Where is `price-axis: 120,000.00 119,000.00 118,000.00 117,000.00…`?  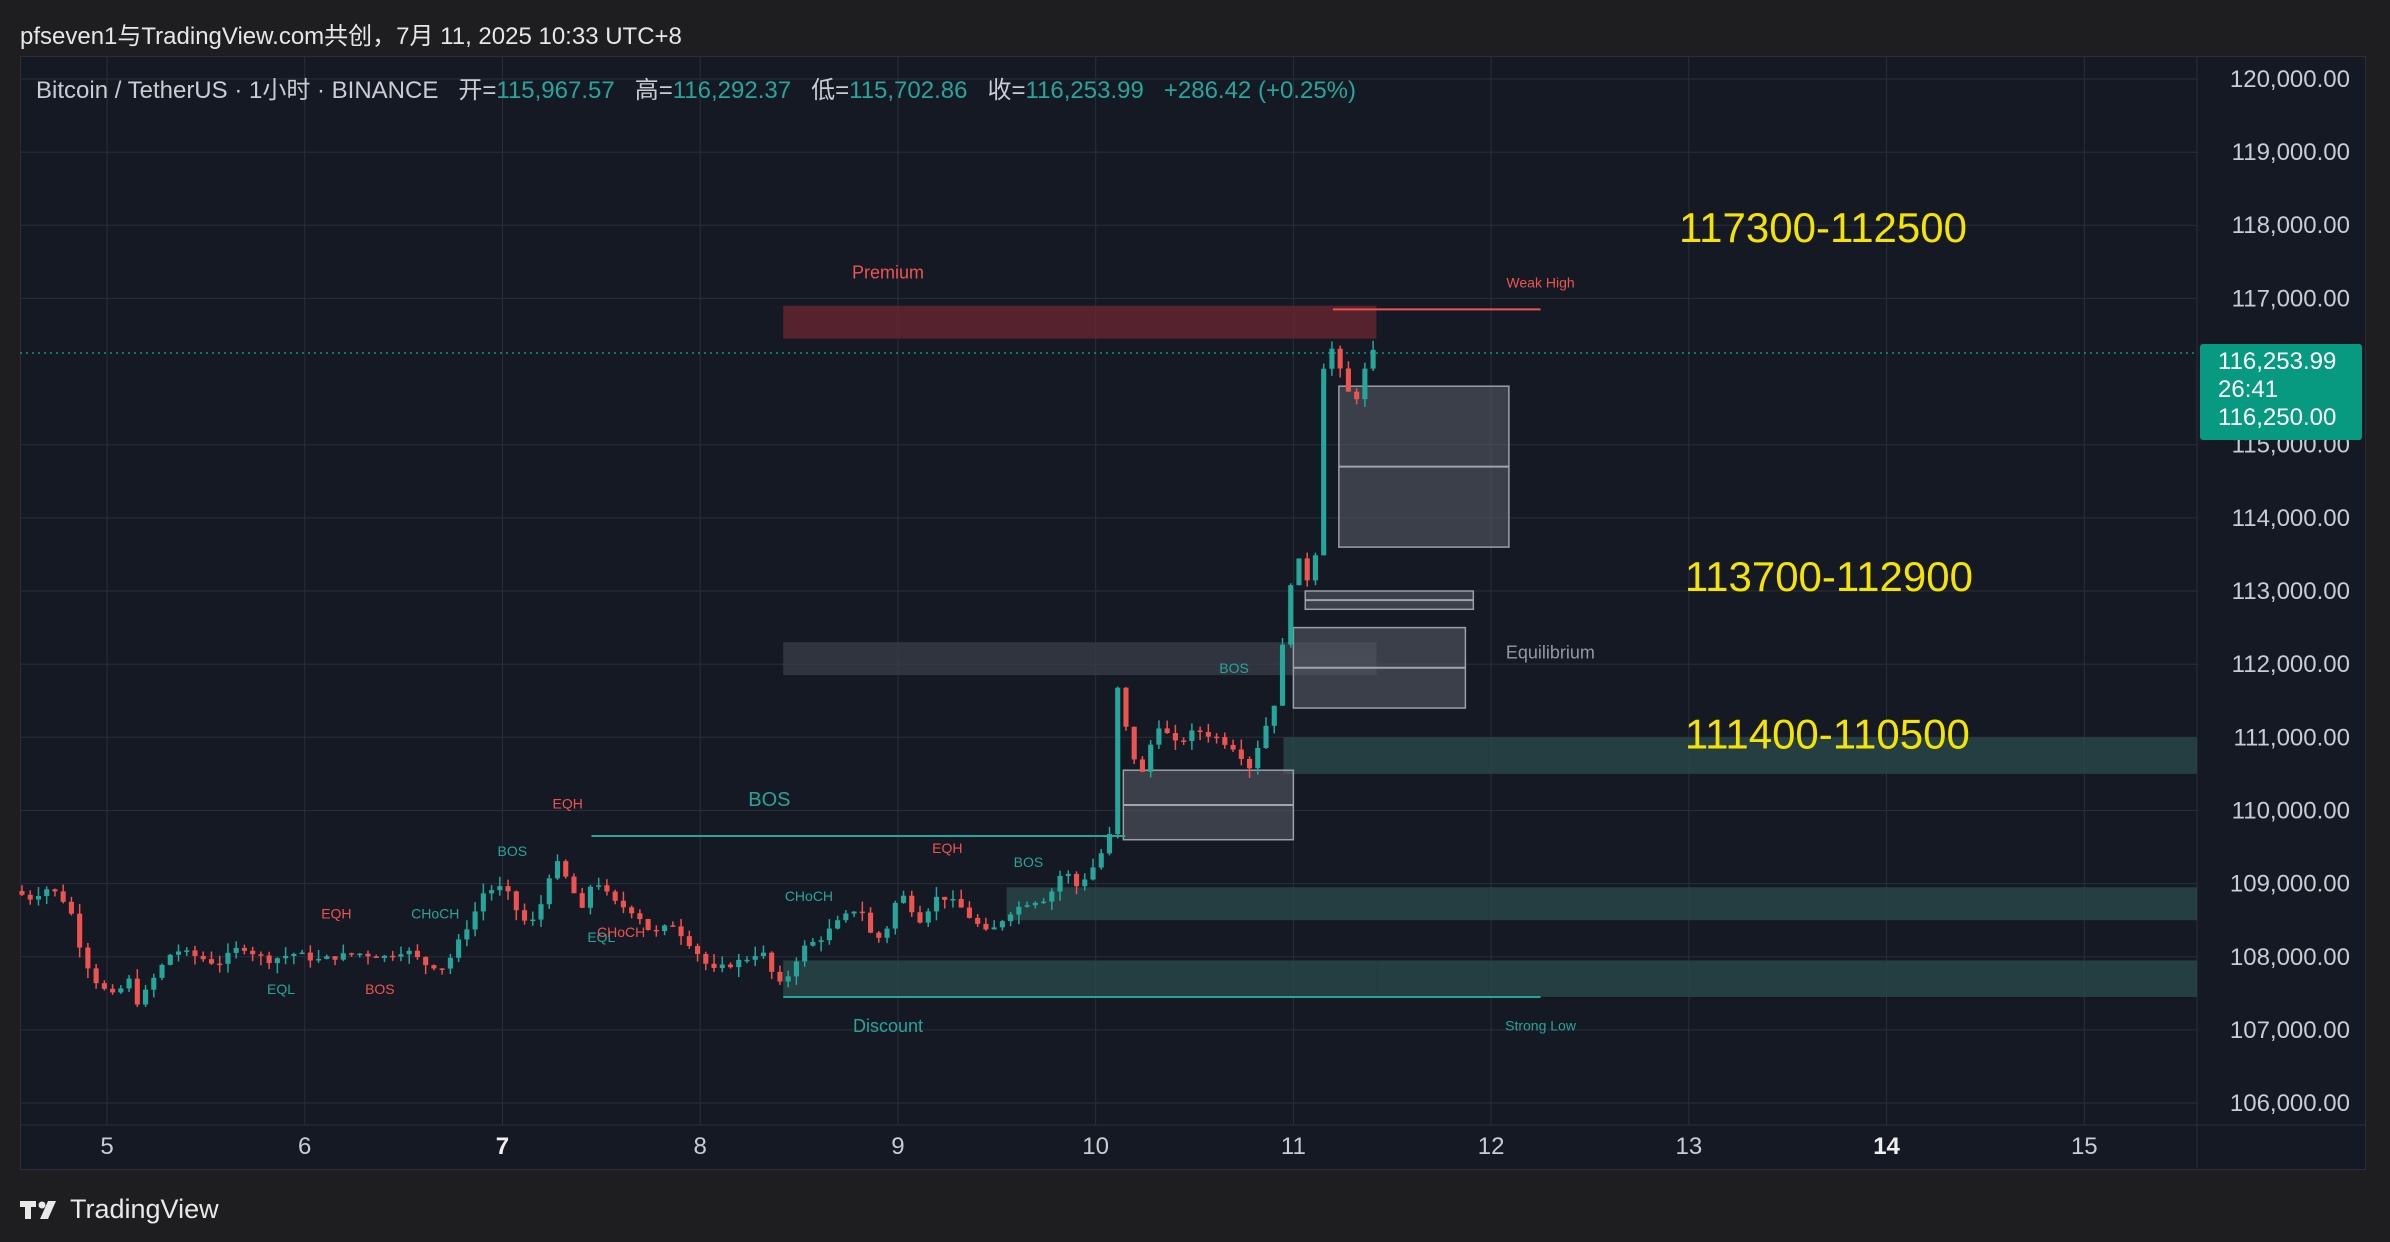 price-axis: 120,000.00 119,000.00 118,000.00 117,000.00… is located at coordinates (2290, 591).